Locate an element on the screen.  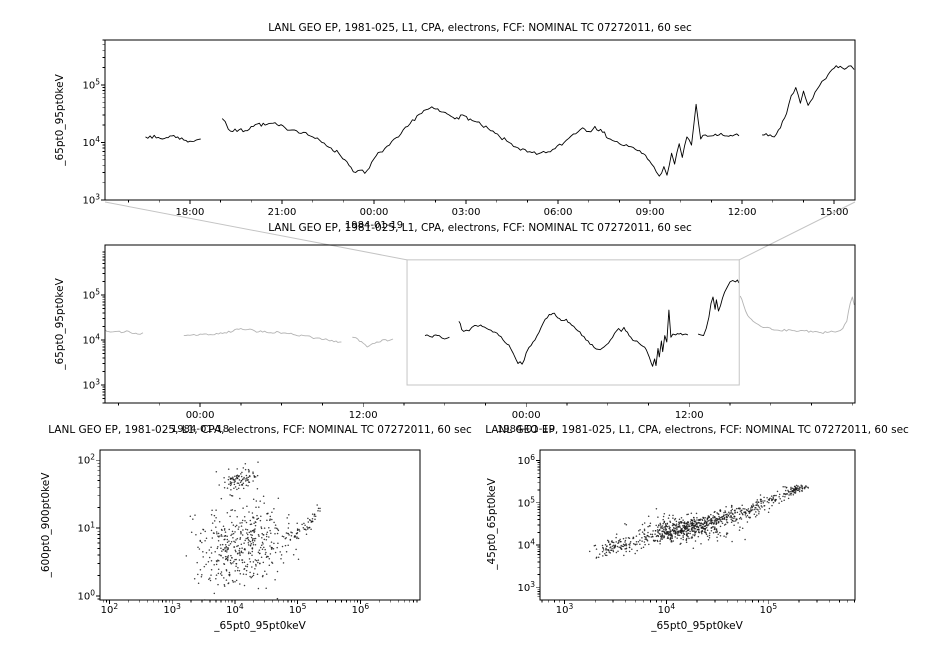
scatter-left-ylabel: _600pt0_900pt0keV is located at coordinates (46, 525).